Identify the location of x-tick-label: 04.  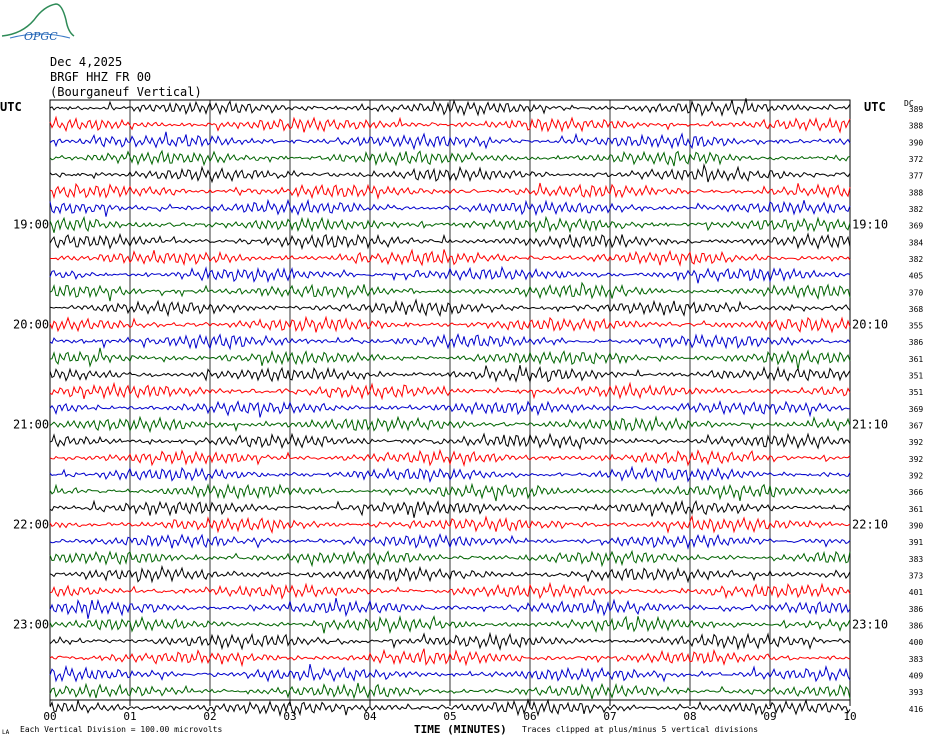
(370, 716).